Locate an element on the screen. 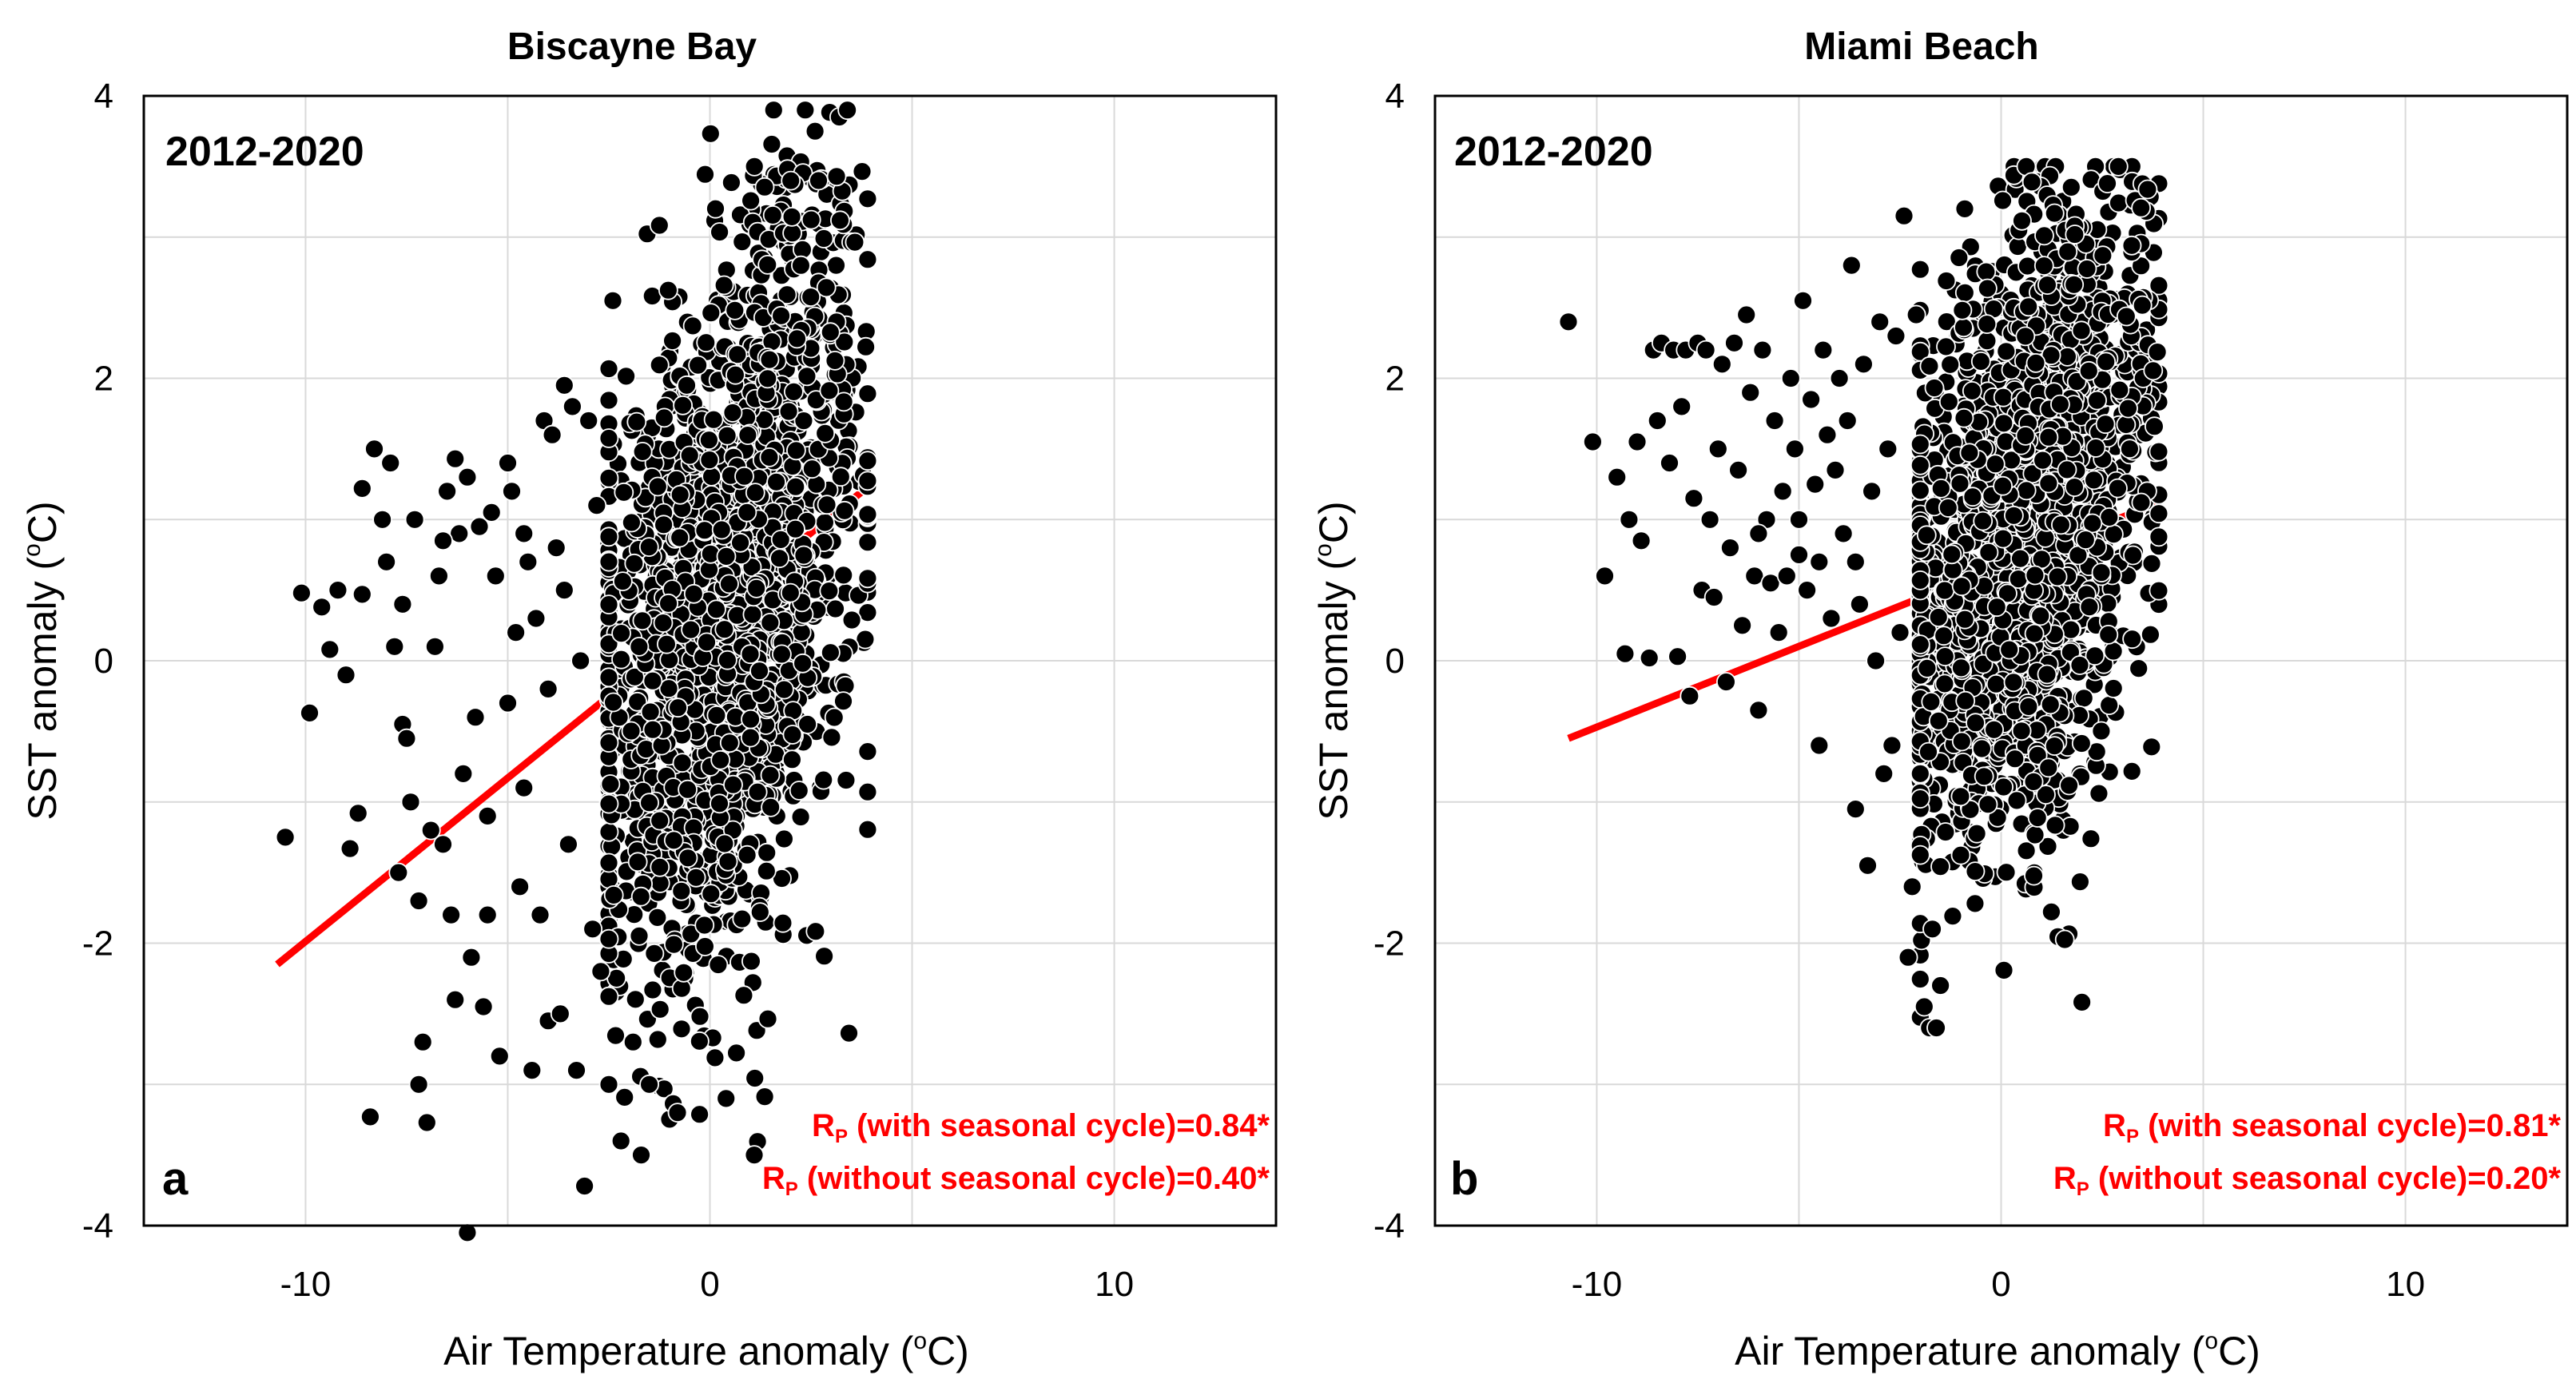 This screenshot has height=1391, width=2576. panel-b-y-axis-label-text: SST anomaly ( is located at coordinates (1333, 688).